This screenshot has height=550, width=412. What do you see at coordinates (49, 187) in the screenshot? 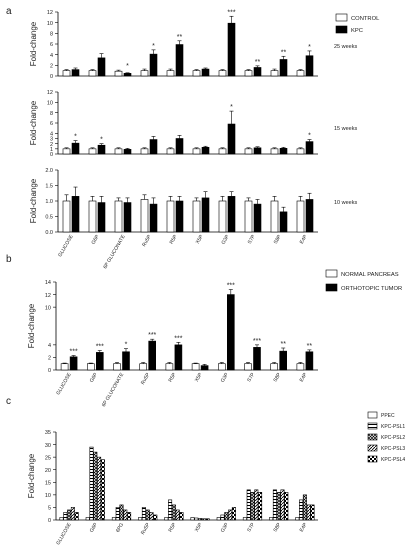
I see `y-tick-label: 1.5` at bounding box center [49, 187].